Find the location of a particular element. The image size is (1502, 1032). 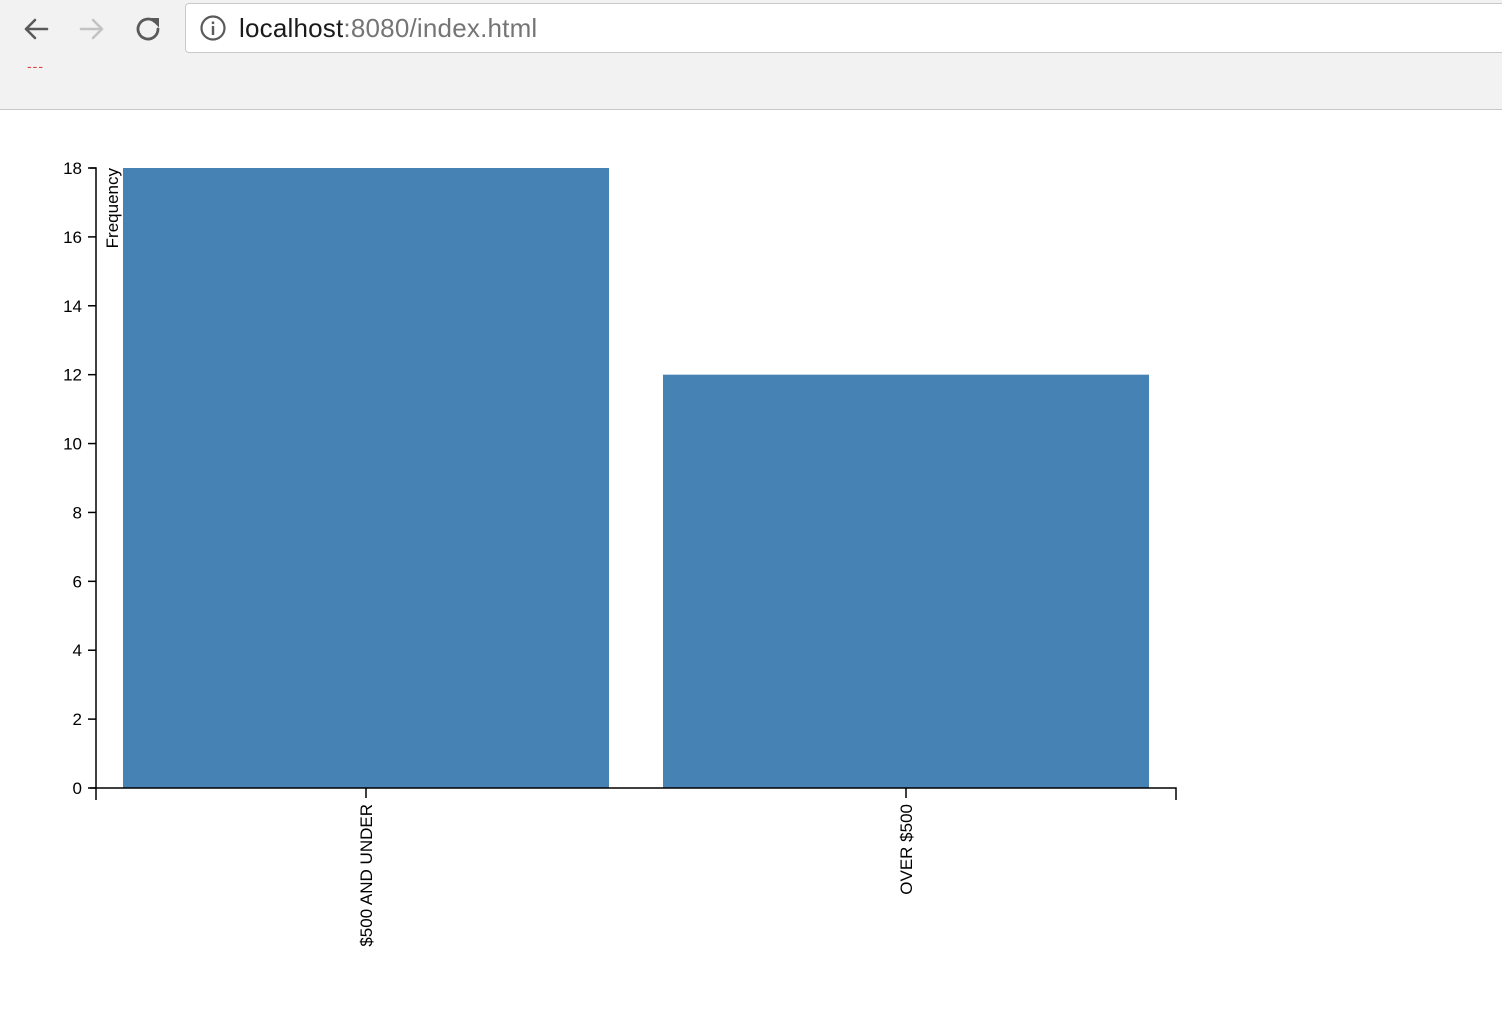

back-button is located at coordinates (36, 29).